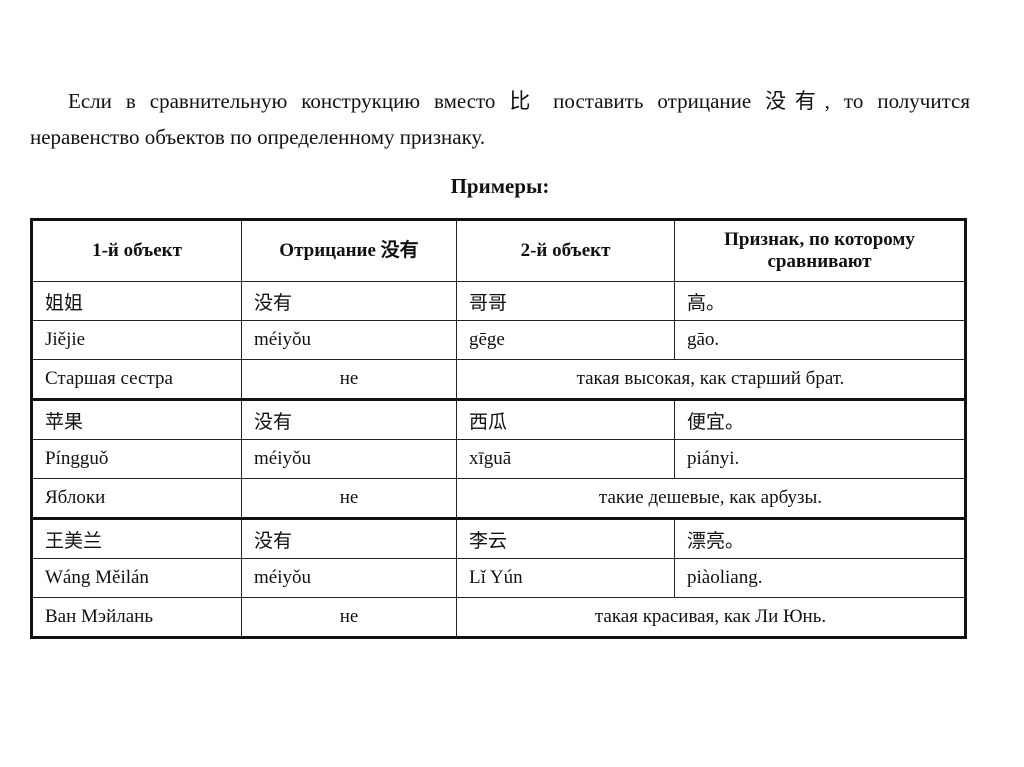 This screenshot has width=1024, height=767. Describe the element at coordinates (820, 340) in the screenshot. I see `pinyin-cell: gāo.` at that location.